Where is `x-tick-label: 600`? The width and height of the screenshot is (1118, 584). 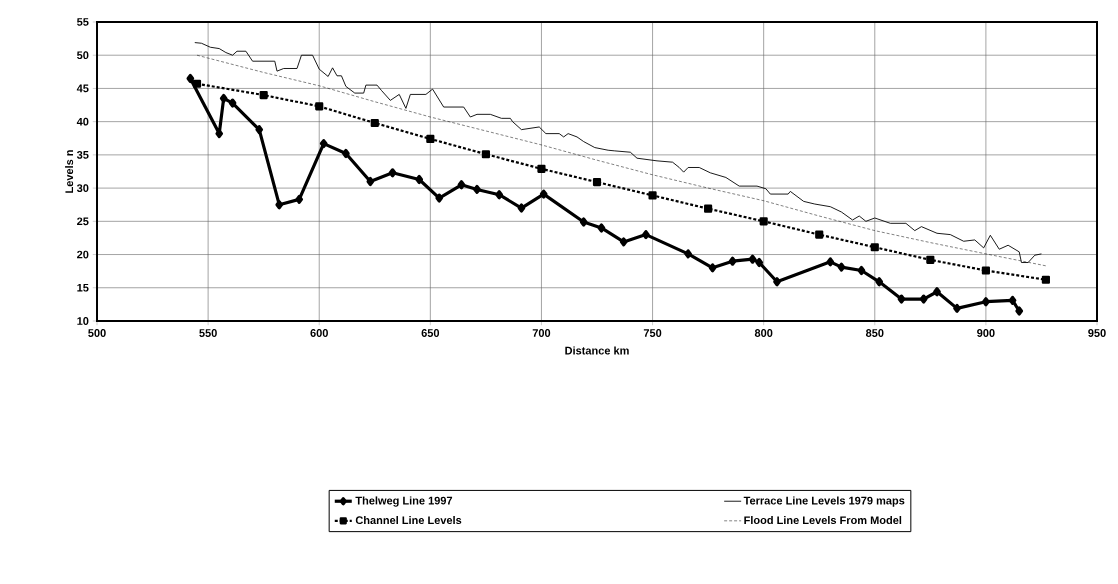 x-tick-label: 600 is located at coordinates (319, 333).